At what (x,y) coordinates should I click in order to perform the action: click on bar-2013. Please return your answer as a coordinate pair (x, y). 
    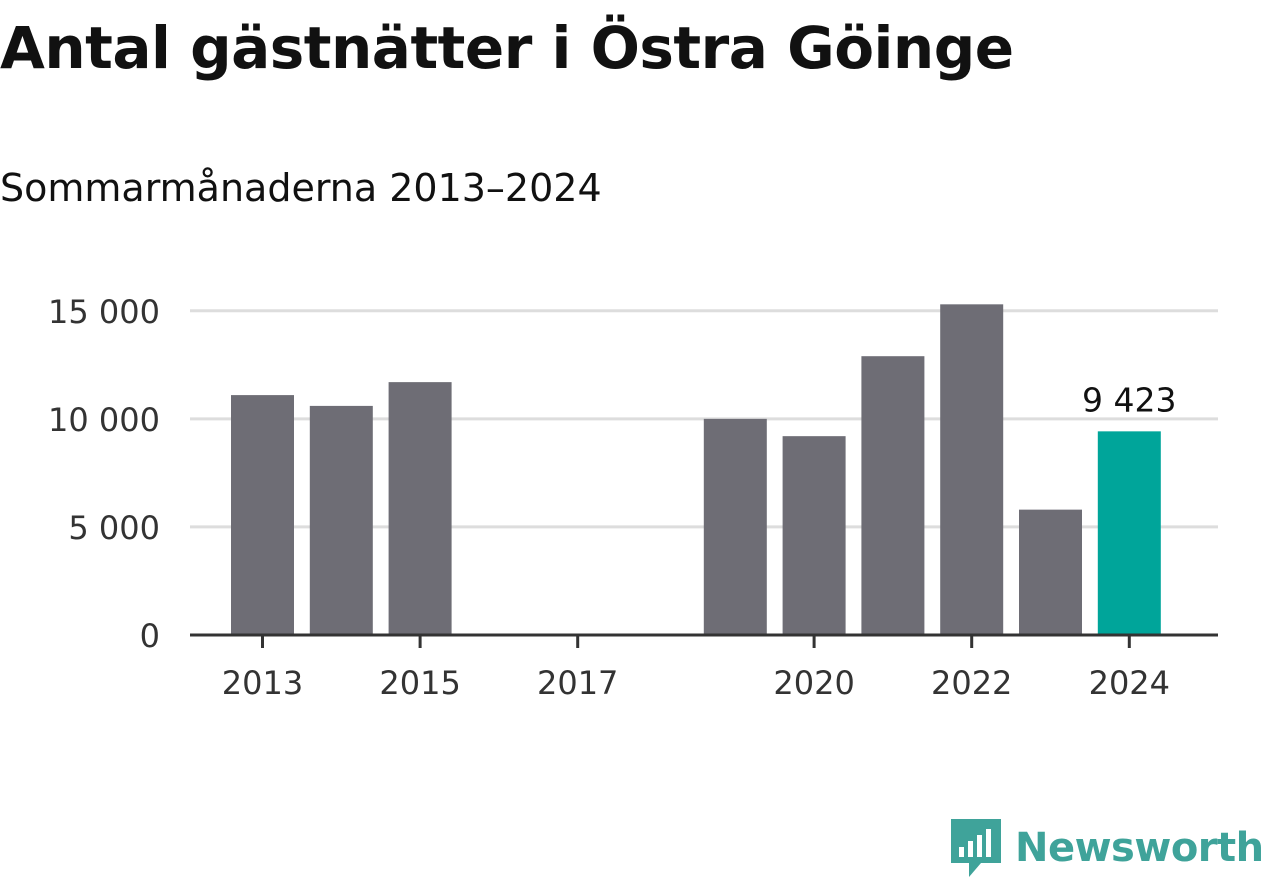
    Looking at the image, I should click on (262, 515).